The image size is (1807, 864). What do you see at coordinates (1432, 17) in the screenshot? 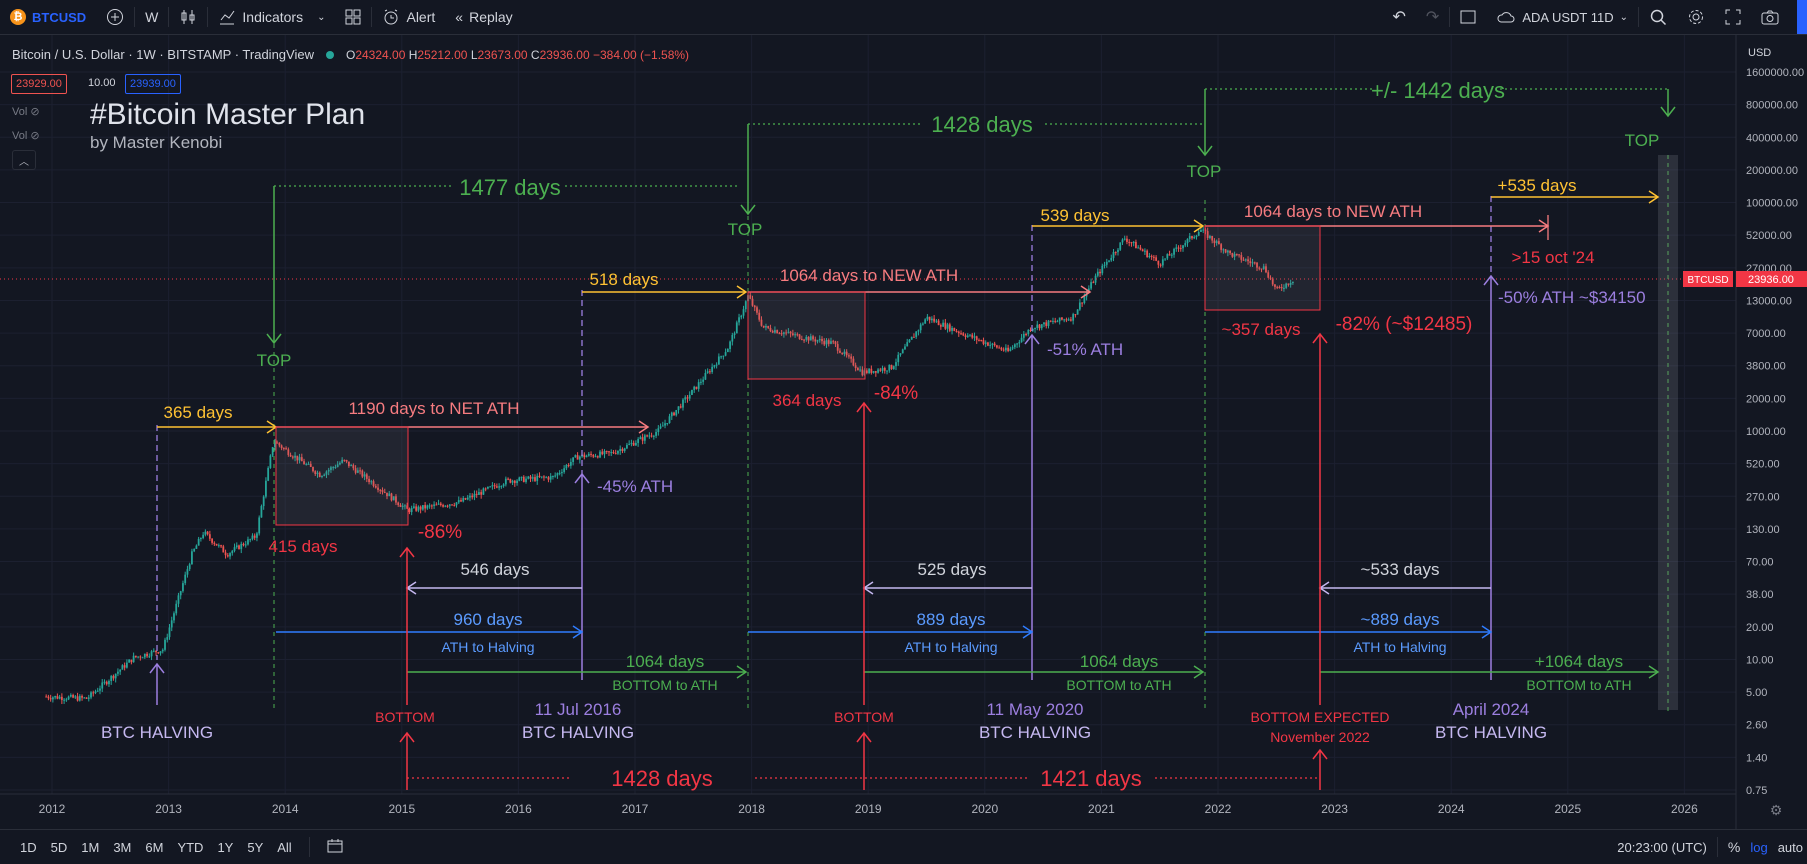
I see `redo-button: ↷` at bounding box center [1432, 17].